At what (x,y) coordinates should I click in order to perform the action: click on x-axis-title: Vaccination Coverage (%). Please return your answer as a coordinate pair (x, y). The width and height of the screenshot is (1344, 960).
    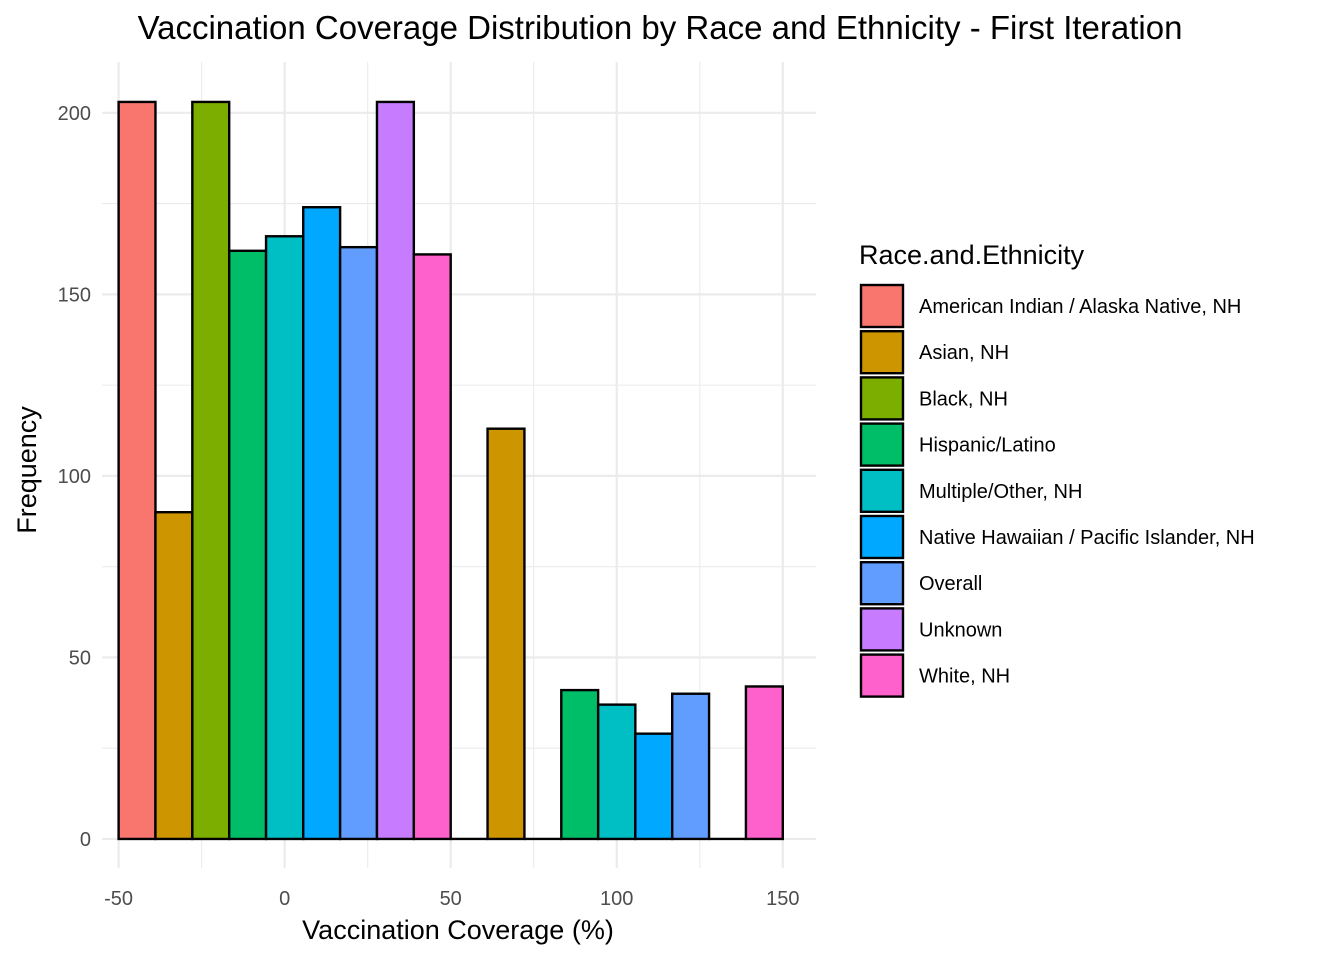
    Looking at the image, I should click on (458, 930).